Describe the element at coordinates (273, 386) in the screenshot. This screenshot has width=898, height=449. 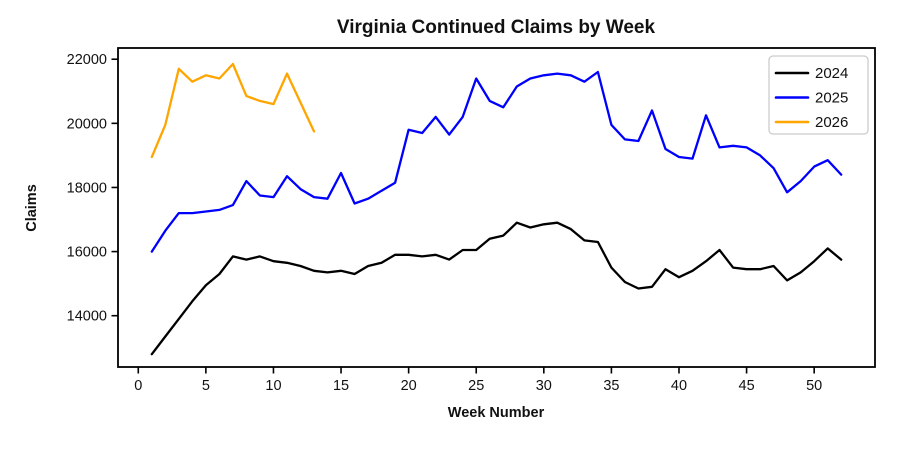
I see `x-tick-label: 10` at that location.